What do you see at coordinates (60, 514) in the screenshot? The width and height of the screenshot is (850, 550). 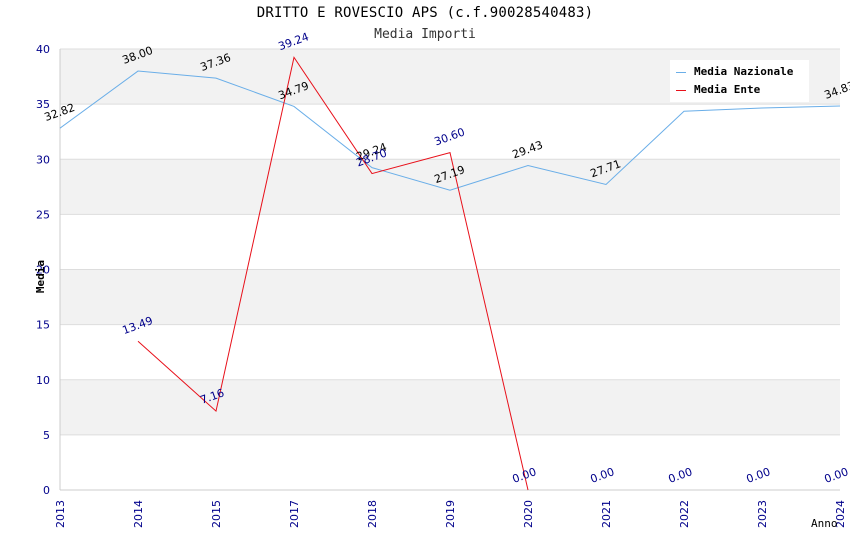 I see `x-tick-label: 2013` at bounding box center [60, 514].